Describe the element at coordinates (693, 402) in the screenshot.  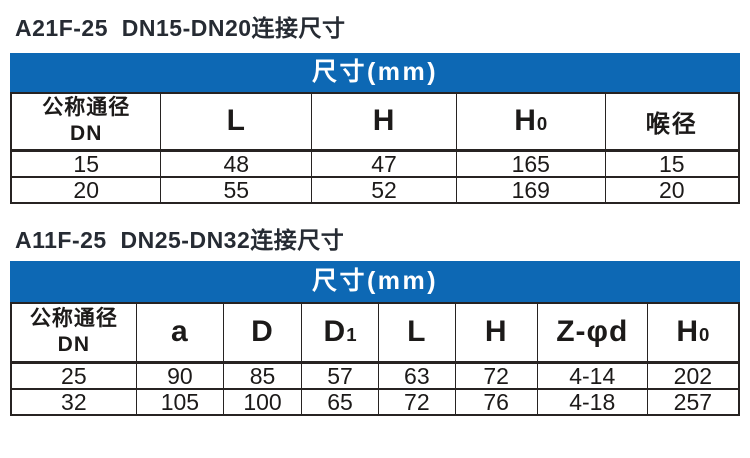
I see `dimension-cell: 257` at that location.